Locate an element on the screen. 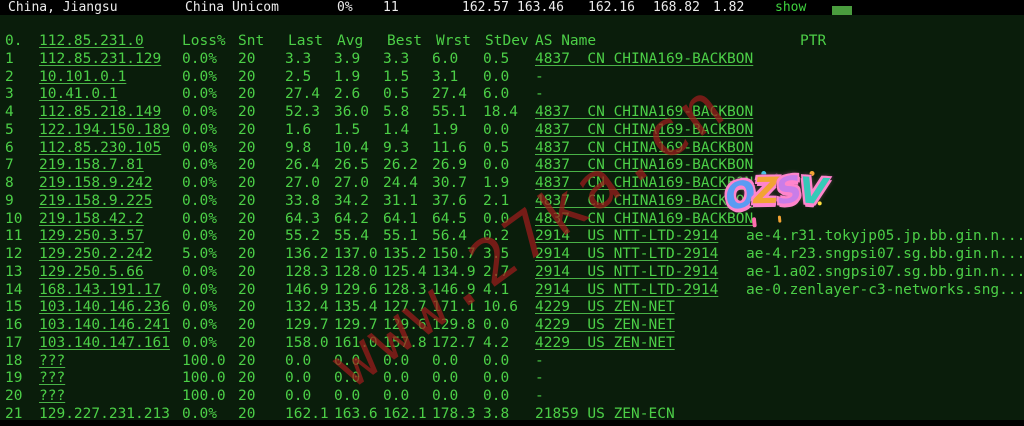  cell-ip-link: 112.85.218.149 is located at coordinates (100, 112).